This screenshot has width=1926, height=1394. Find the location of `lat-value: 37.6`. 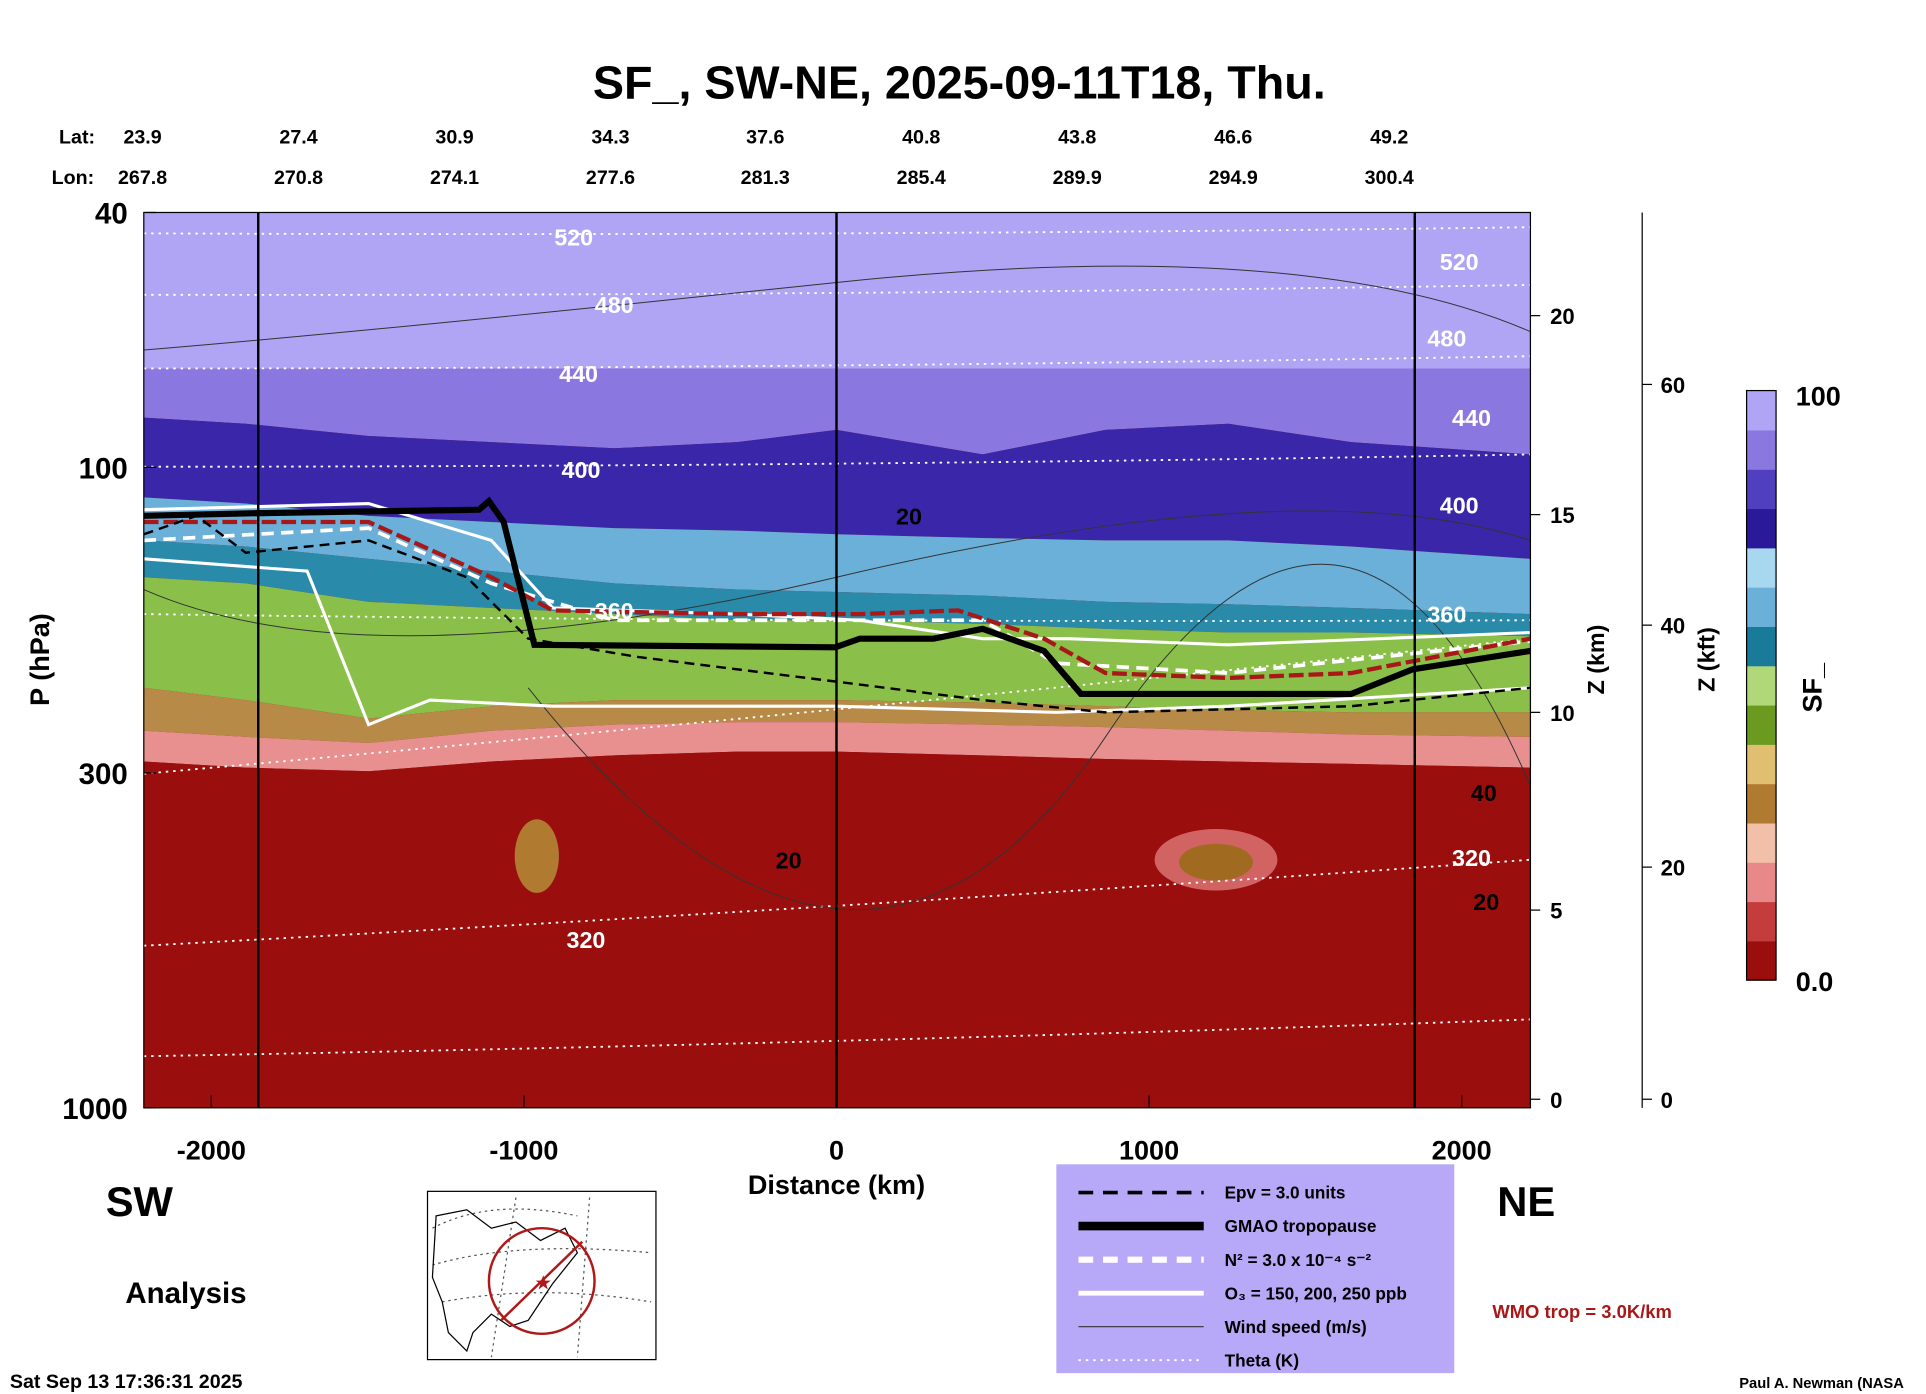

lat-value: 37.6 is located at coordinates (765, 138).